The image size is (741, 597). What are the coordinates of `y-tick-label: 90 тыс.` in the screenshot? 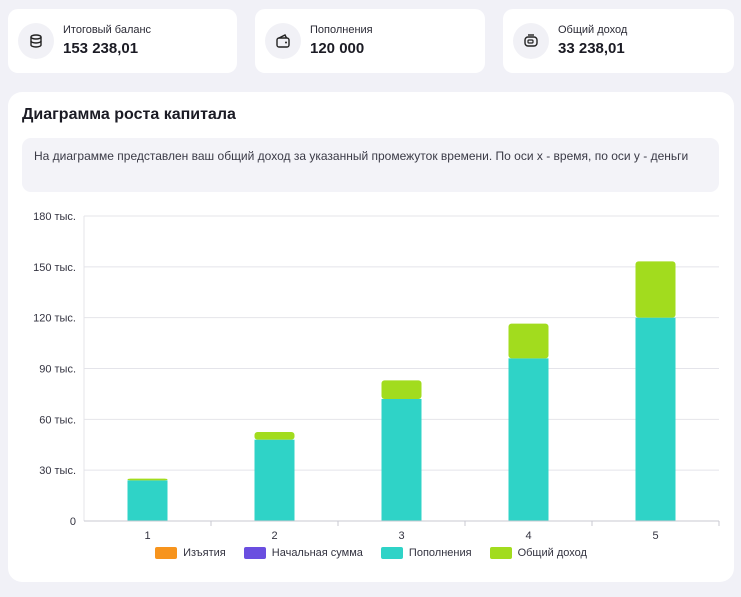 It's located at (57, 370).